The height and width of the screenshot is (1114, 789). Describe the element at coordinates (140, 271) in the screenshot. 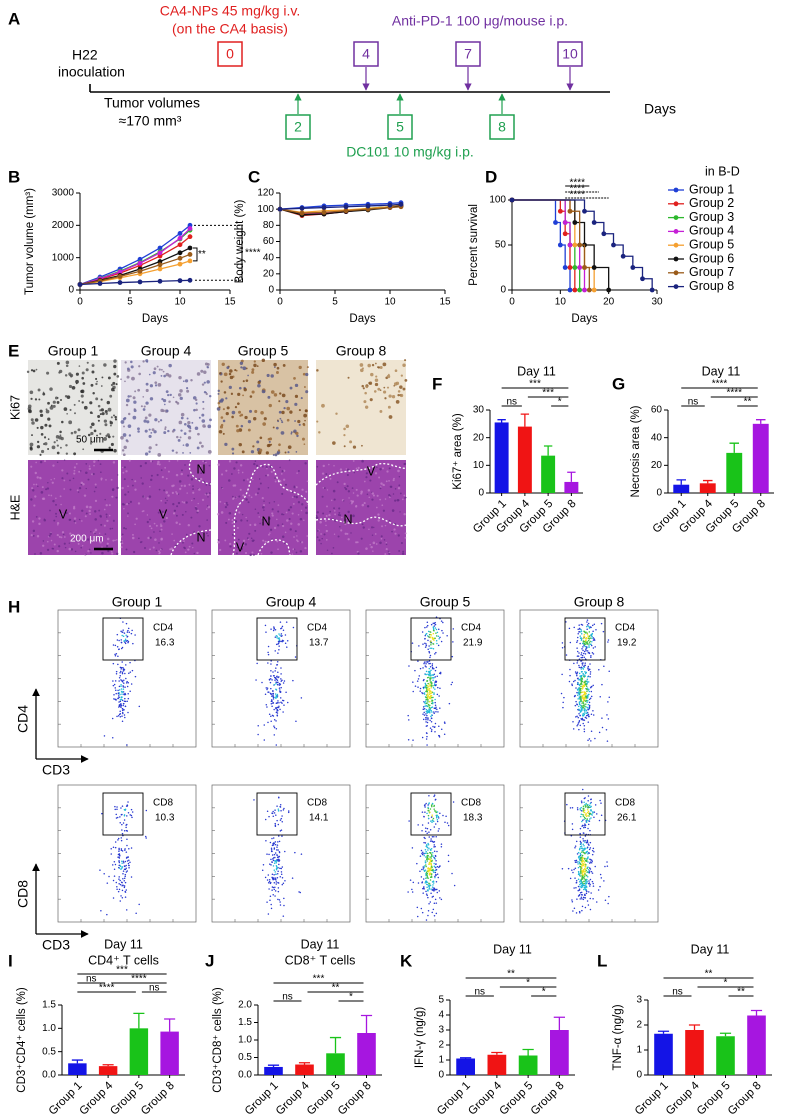

I see `point` at that location.